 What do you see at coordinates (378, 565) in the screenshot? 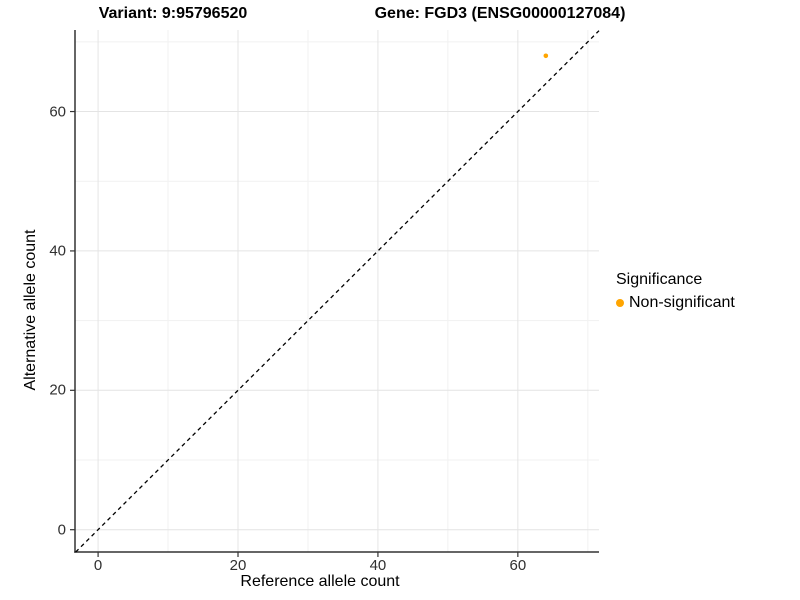
I see `x-tick-label: 40` at bounding box center [378, 565].